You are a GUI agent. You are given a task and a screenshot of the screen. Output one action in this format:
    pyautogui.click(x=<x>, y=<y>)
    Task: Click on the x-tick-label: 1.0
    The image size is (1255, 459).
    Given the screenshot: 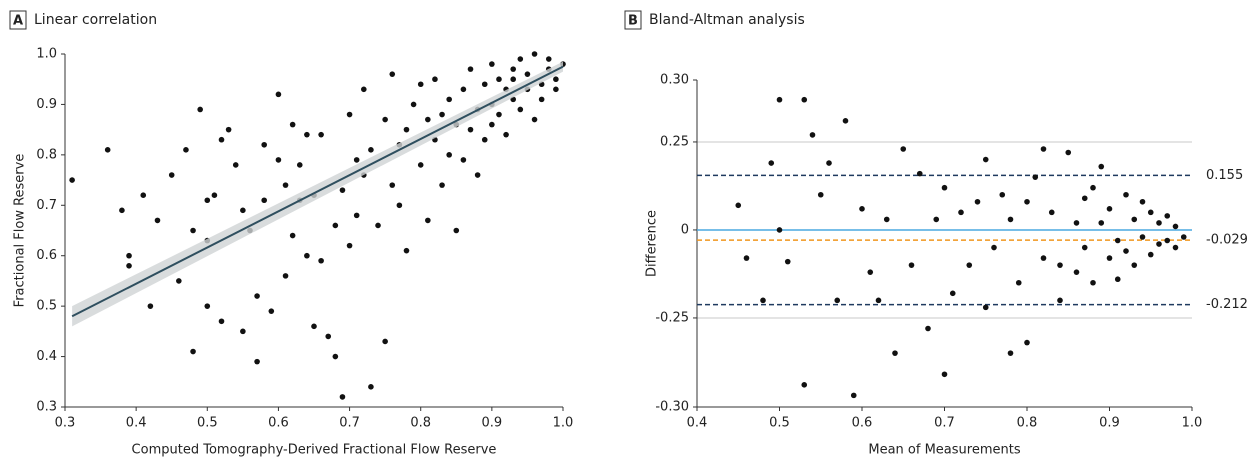 What is the action you would take?
    pyautogui.click(x=563, y=423)
    